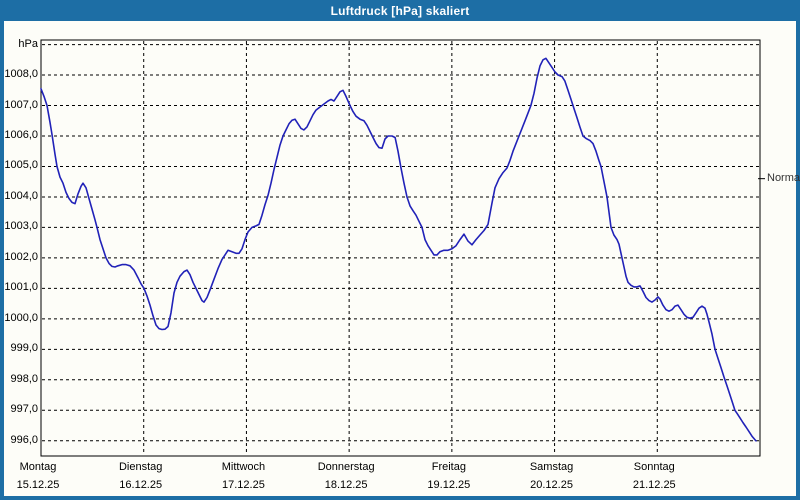 The width and height of the screenshot is (800, 500). I want to click on window-title: Luftdruck [hPa] skaliert, so click(400, 10).